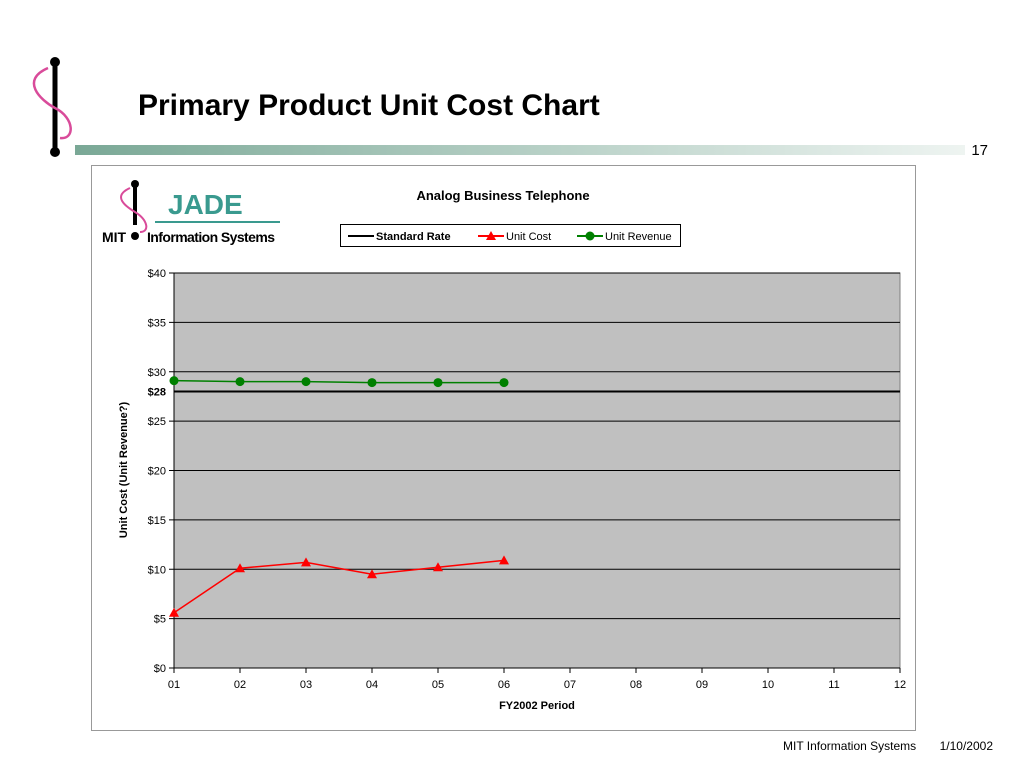 This screenshot has width=1024, height=773. What do you see at coordinates (157, 373) in the screenshot?
I see `y-tick-label: $30` at bounding box center [157, 373].